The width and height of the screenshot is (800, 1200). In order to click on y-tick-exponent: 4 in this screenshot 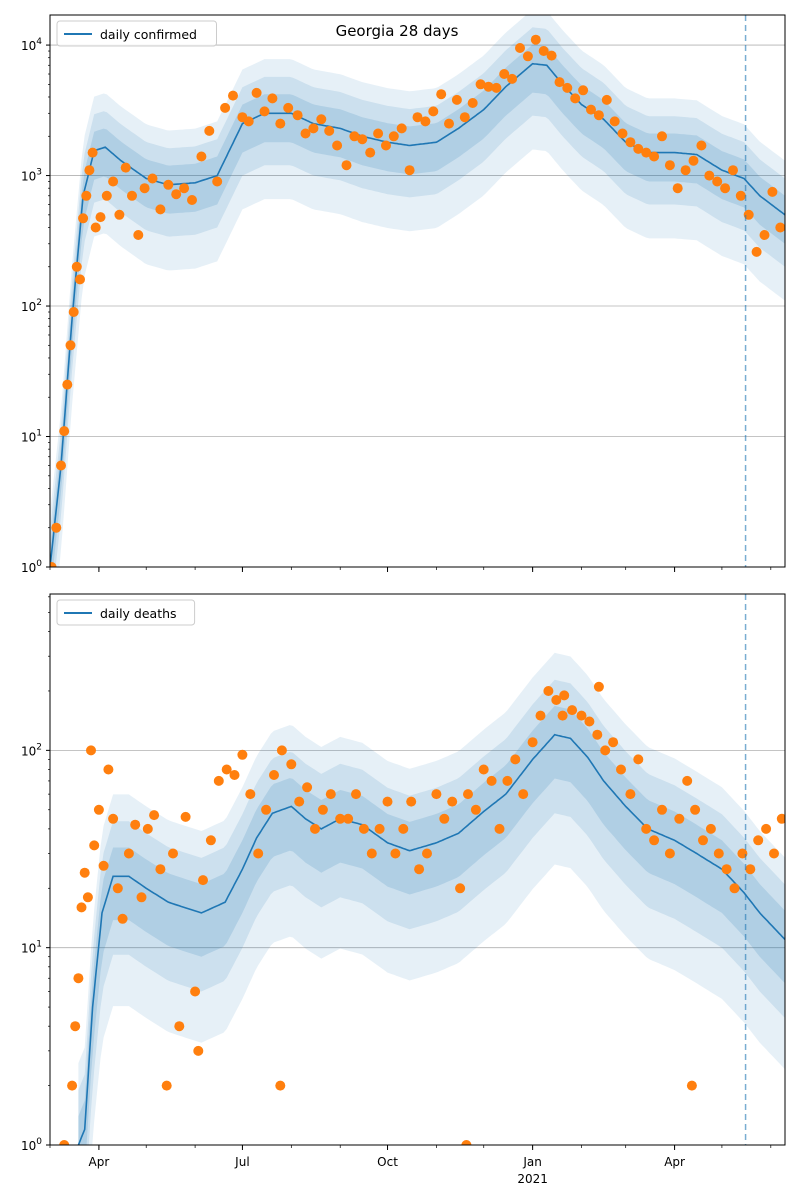, I will do `click(39, 42)`.